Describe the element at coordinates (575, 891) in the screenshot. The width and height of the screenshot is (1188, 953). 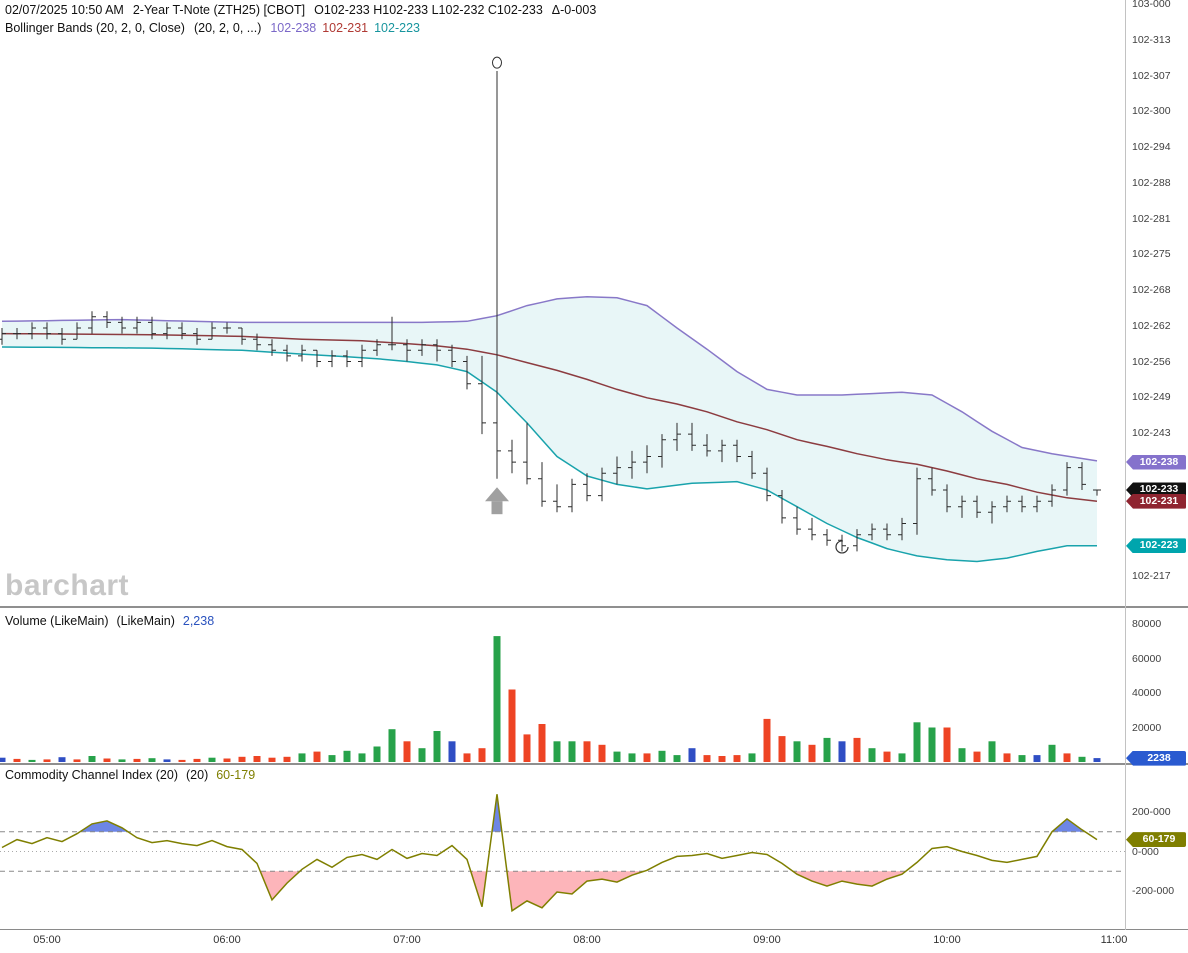
I see `cci-oversold-fill` at that location.